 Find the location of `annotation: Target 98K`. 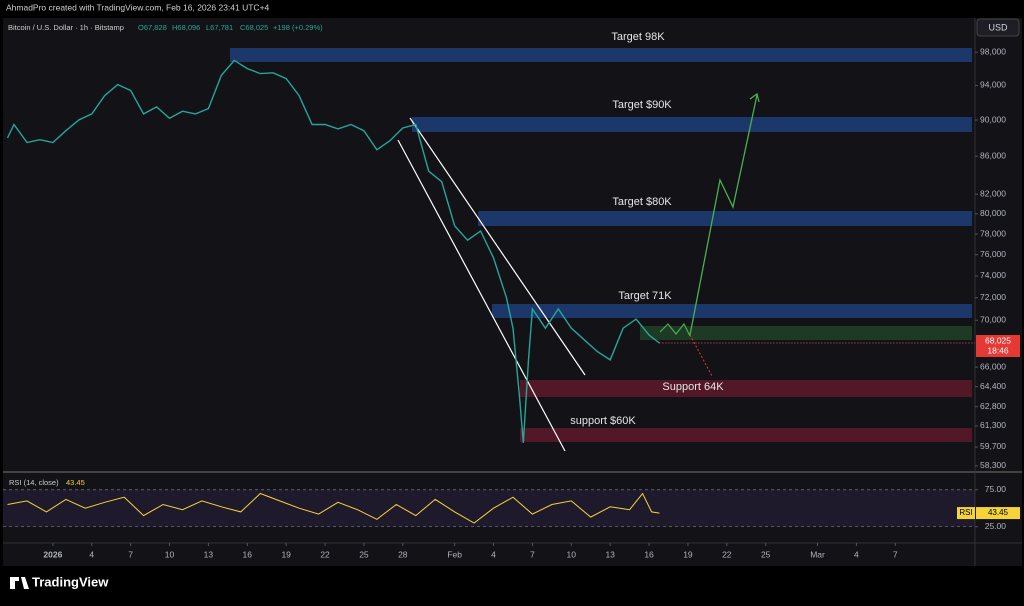

annotation: Target 98K is located at coordinates (638, 37).